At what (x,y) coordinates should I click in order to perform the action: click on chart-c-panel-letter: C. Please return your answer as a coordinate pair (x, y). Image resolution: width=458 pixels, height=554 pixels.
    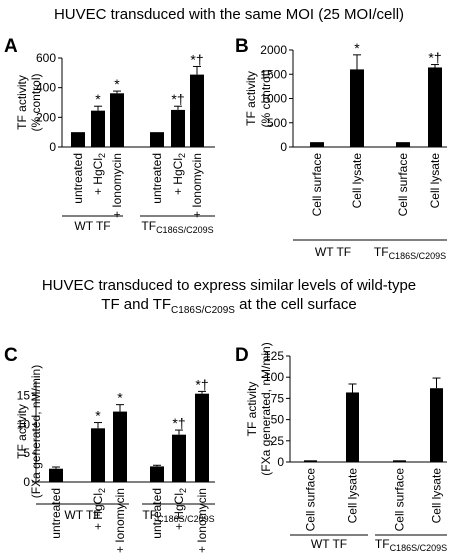
    Looking at the image, I should click on (11, 355).